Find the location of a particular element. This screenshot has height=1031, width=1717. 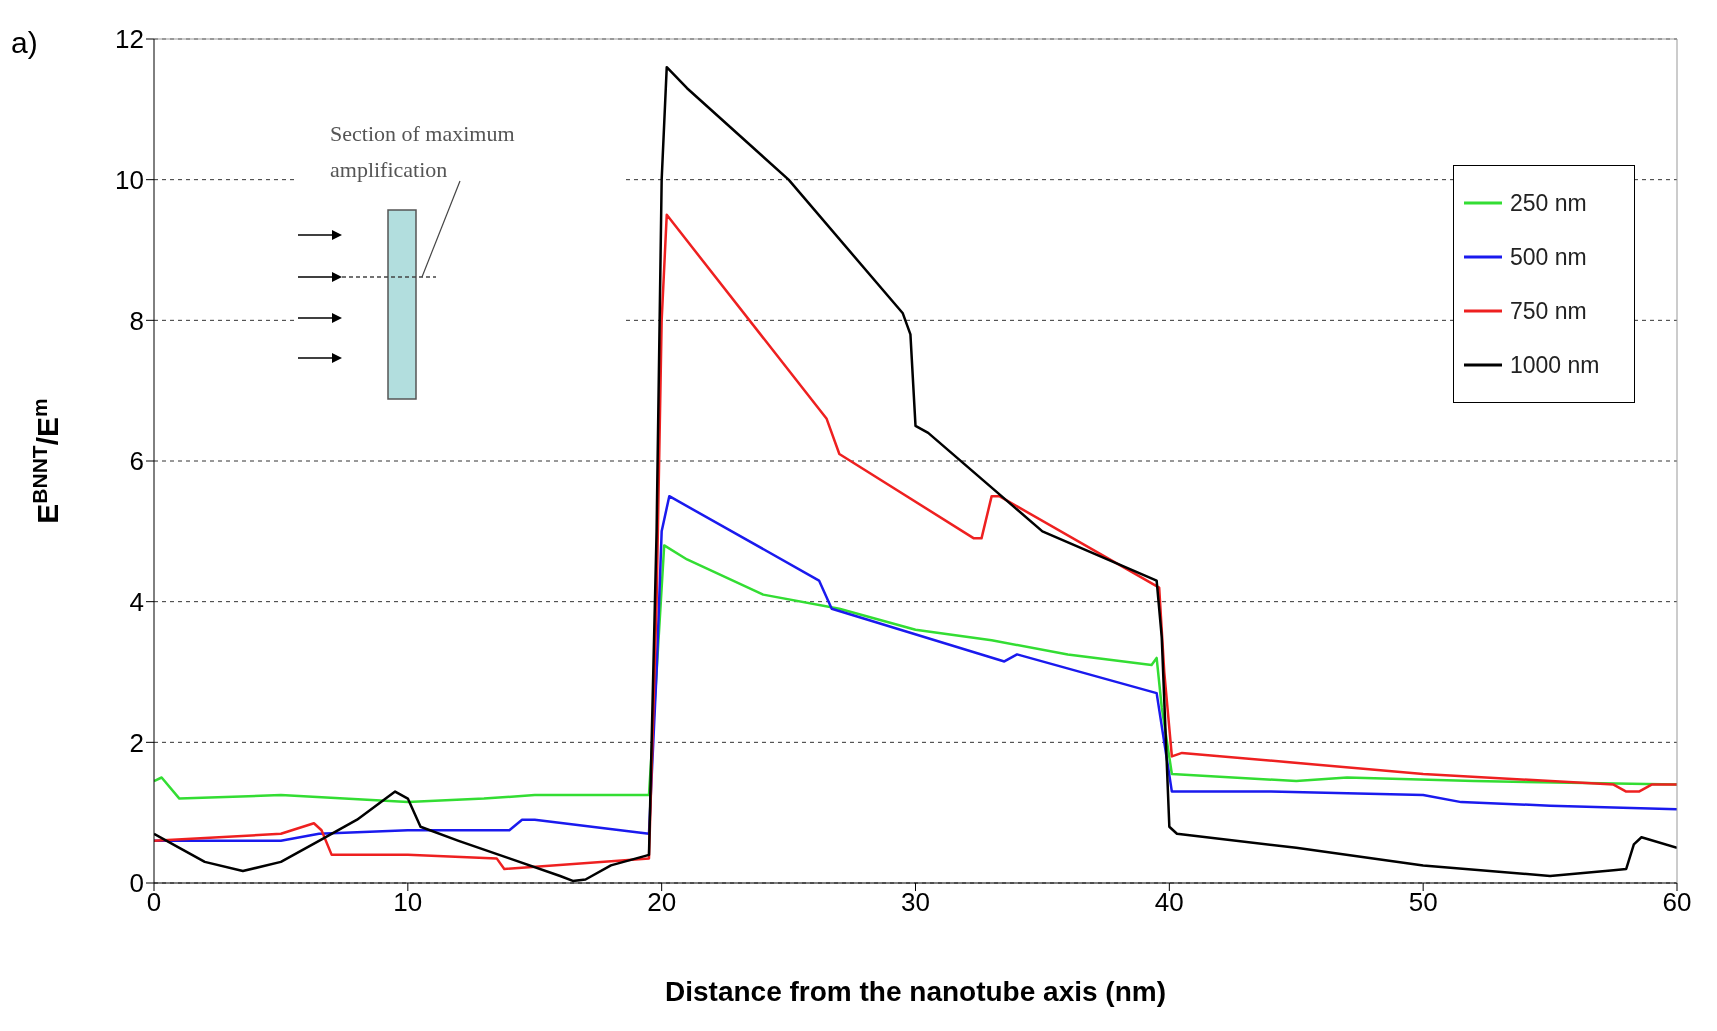

x-tick-label: 20 is located at coordinates (662, 902).